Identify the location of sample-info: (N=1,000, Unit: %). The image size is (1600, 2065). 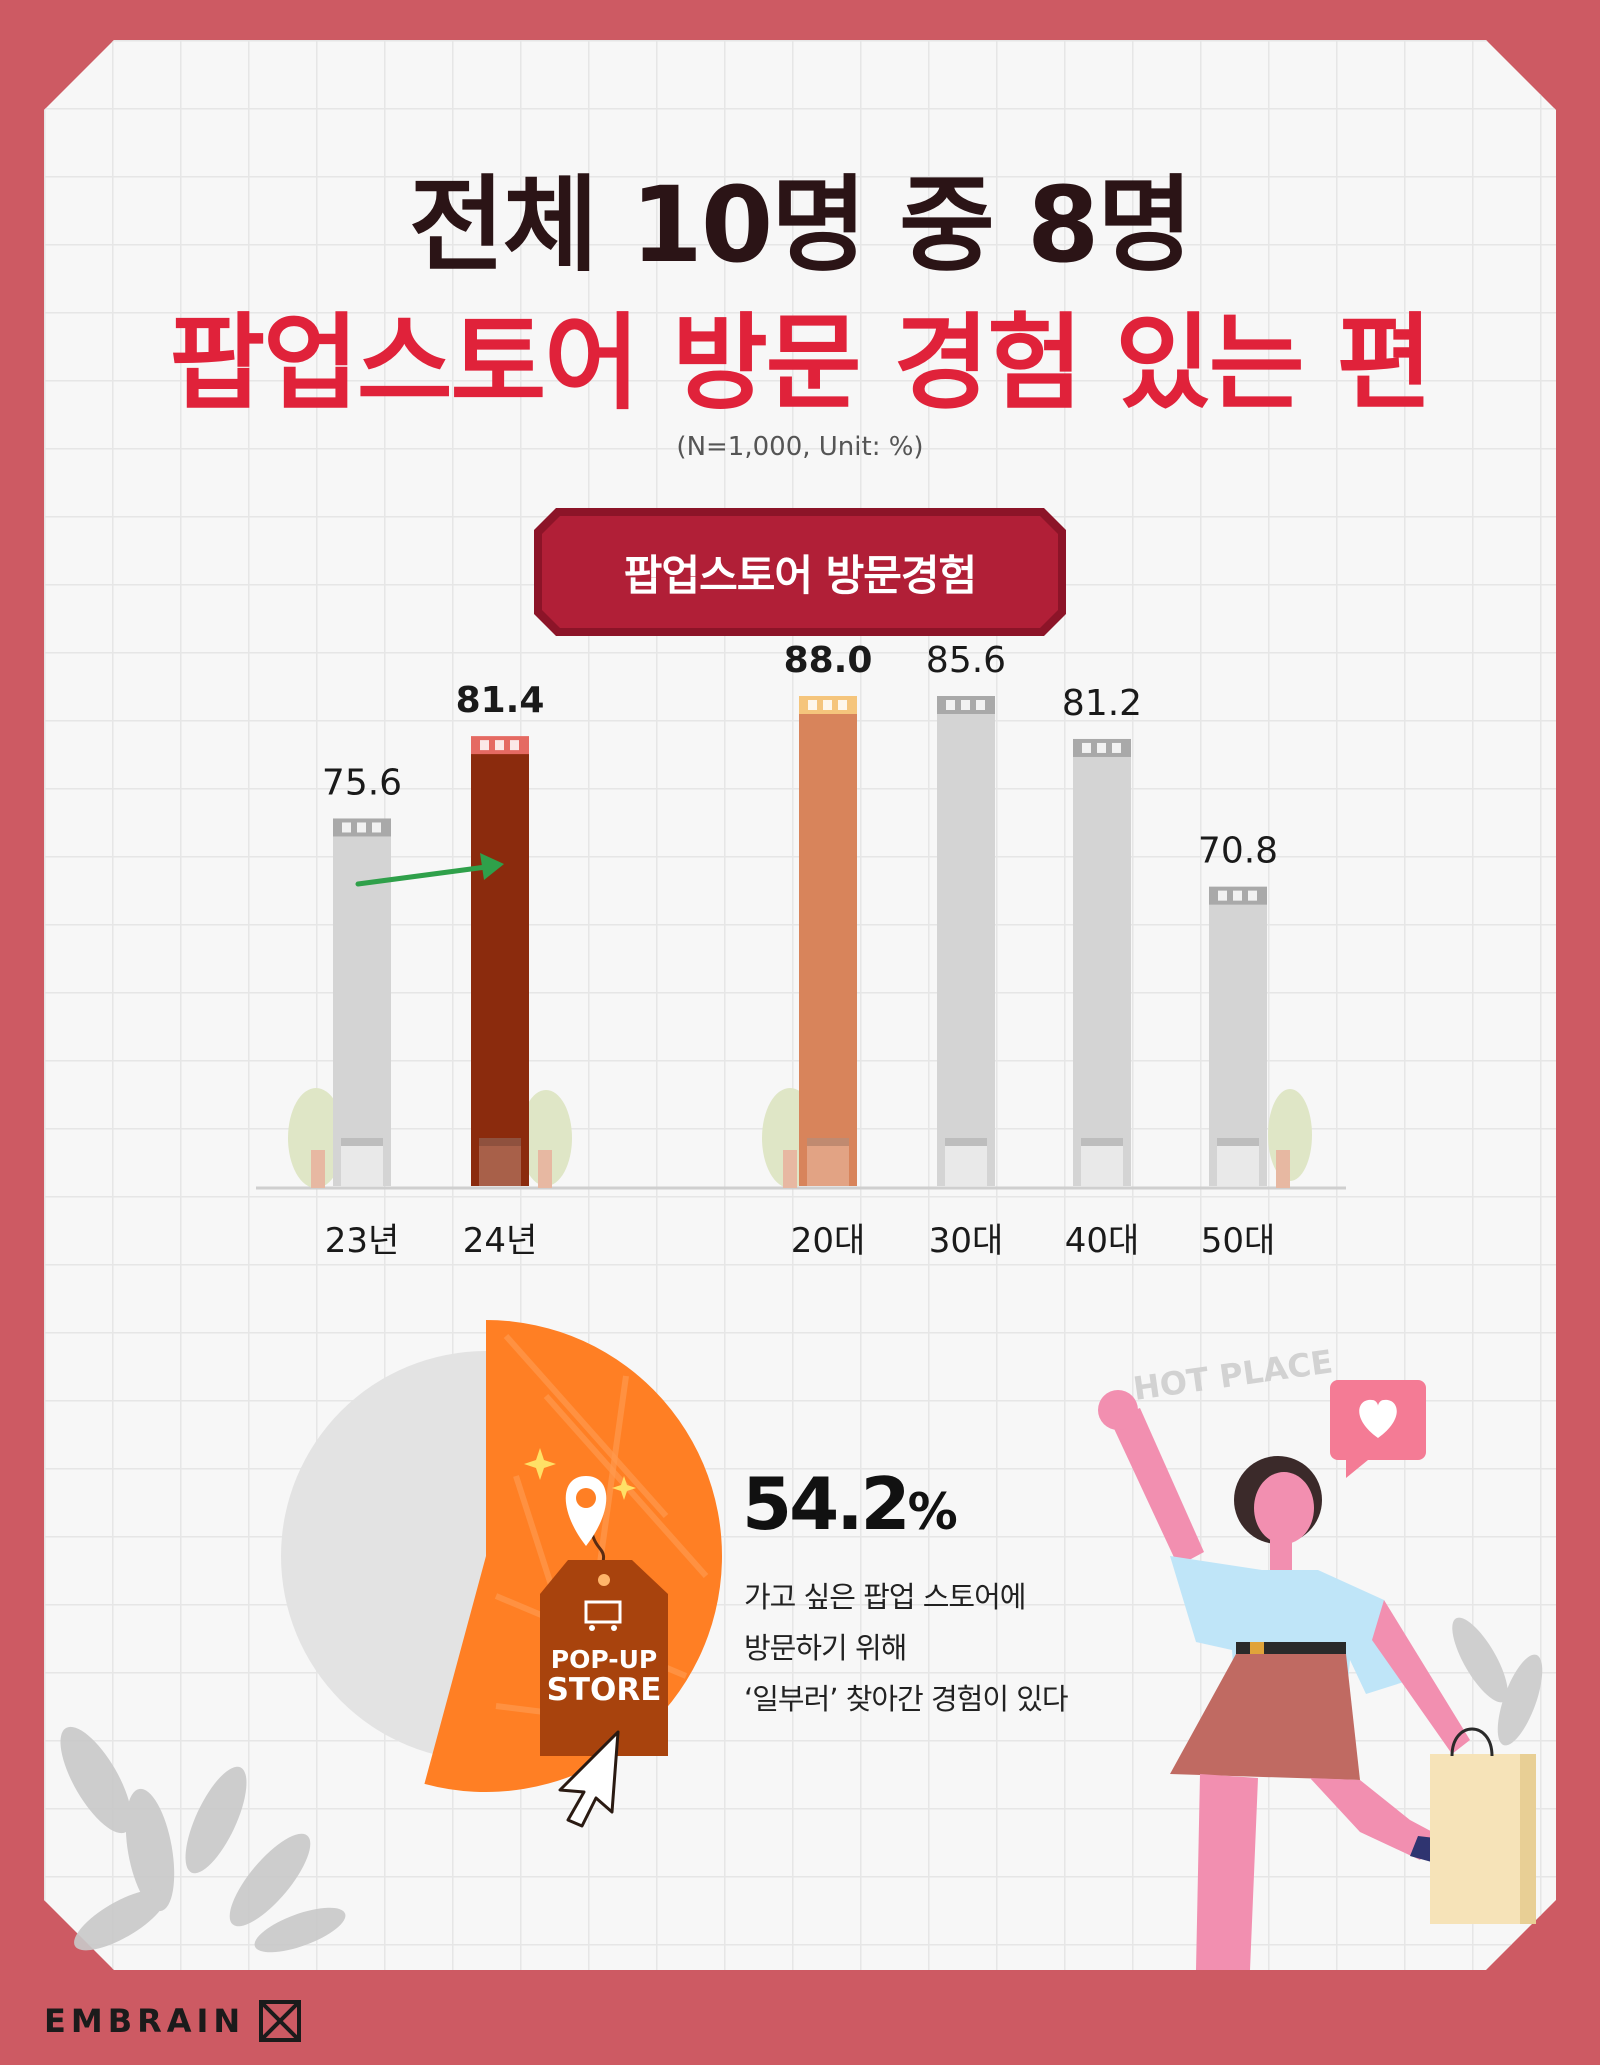
(800, 447).